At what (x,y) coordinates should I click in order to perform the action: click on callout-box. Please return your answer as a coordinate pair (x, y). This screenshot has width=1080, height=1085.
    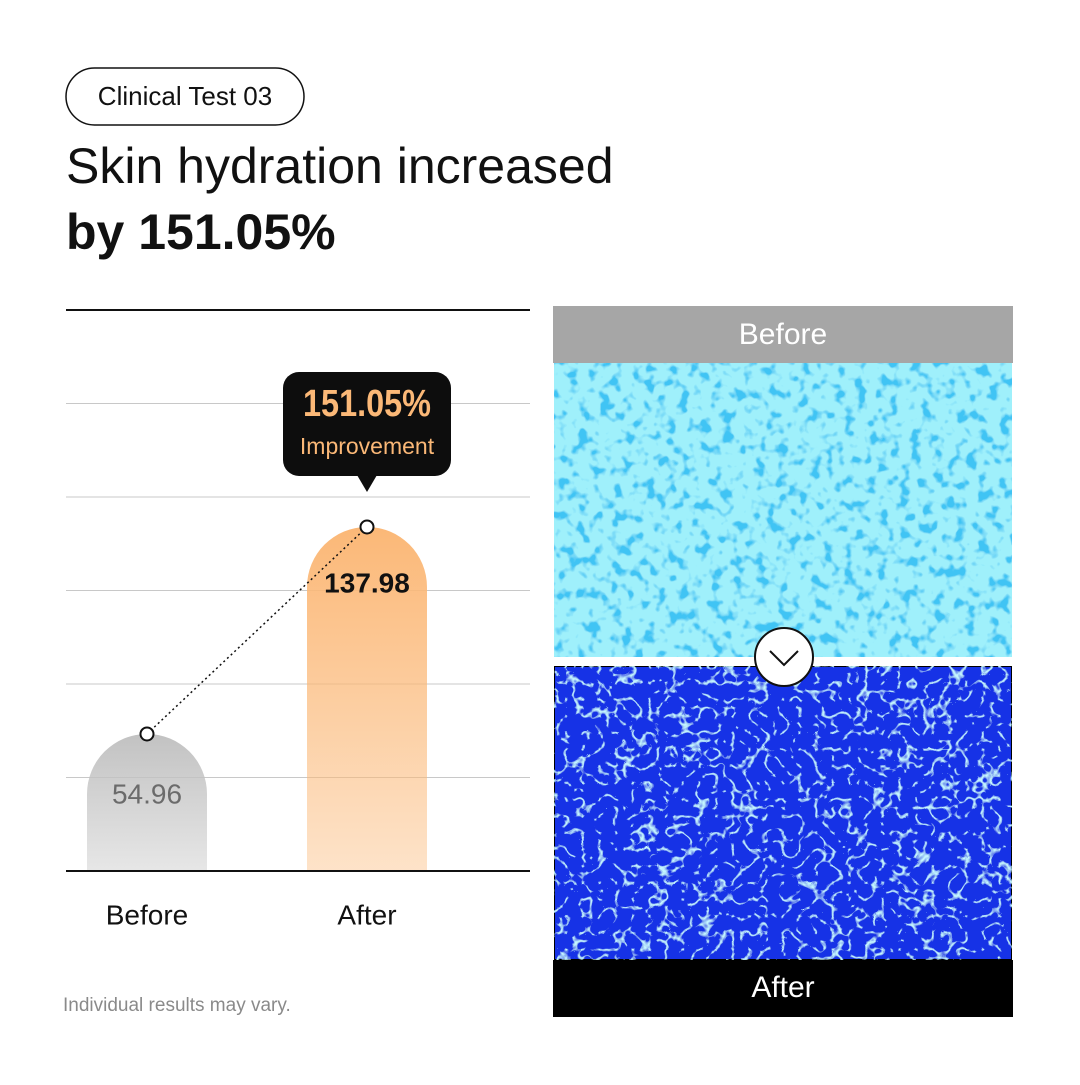
    Looking at the image, I should click on (367, 423).